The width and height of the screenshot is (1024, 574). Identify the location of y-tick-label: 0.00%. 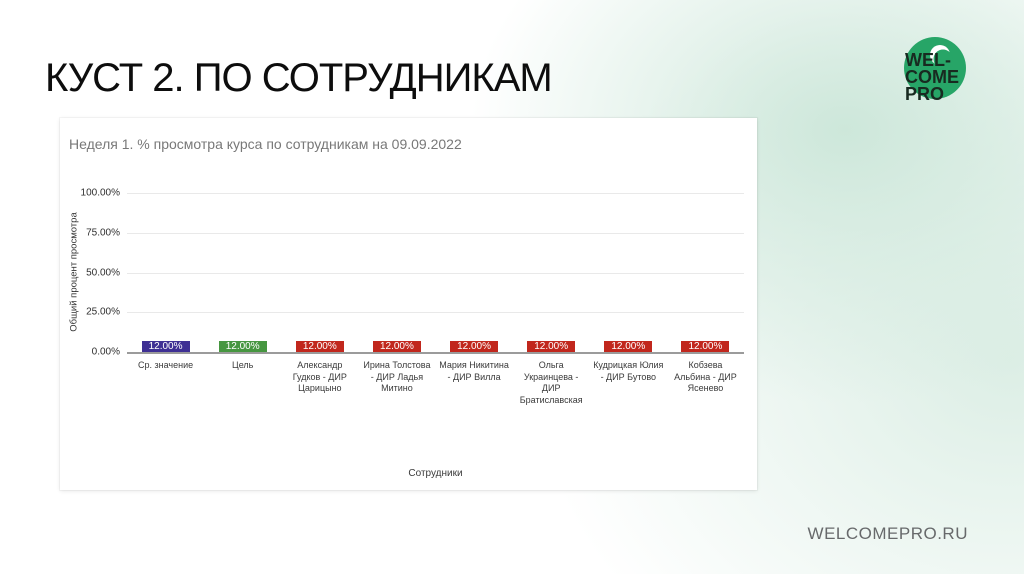
(105, 352).